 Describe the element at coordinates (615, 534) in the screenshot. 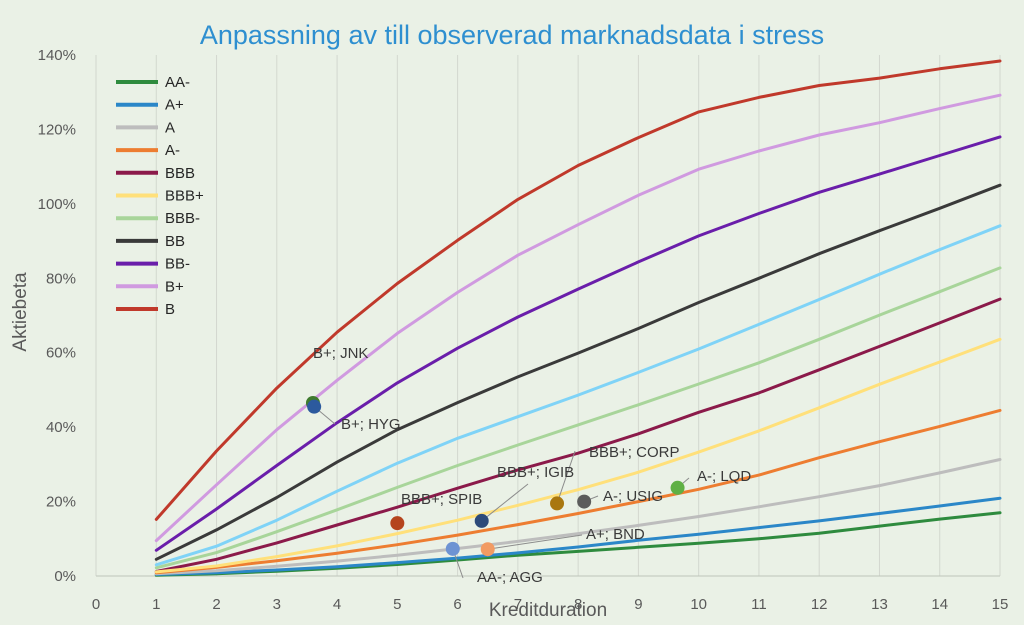

I see `label-a-bnd: A+; BND` at that location.